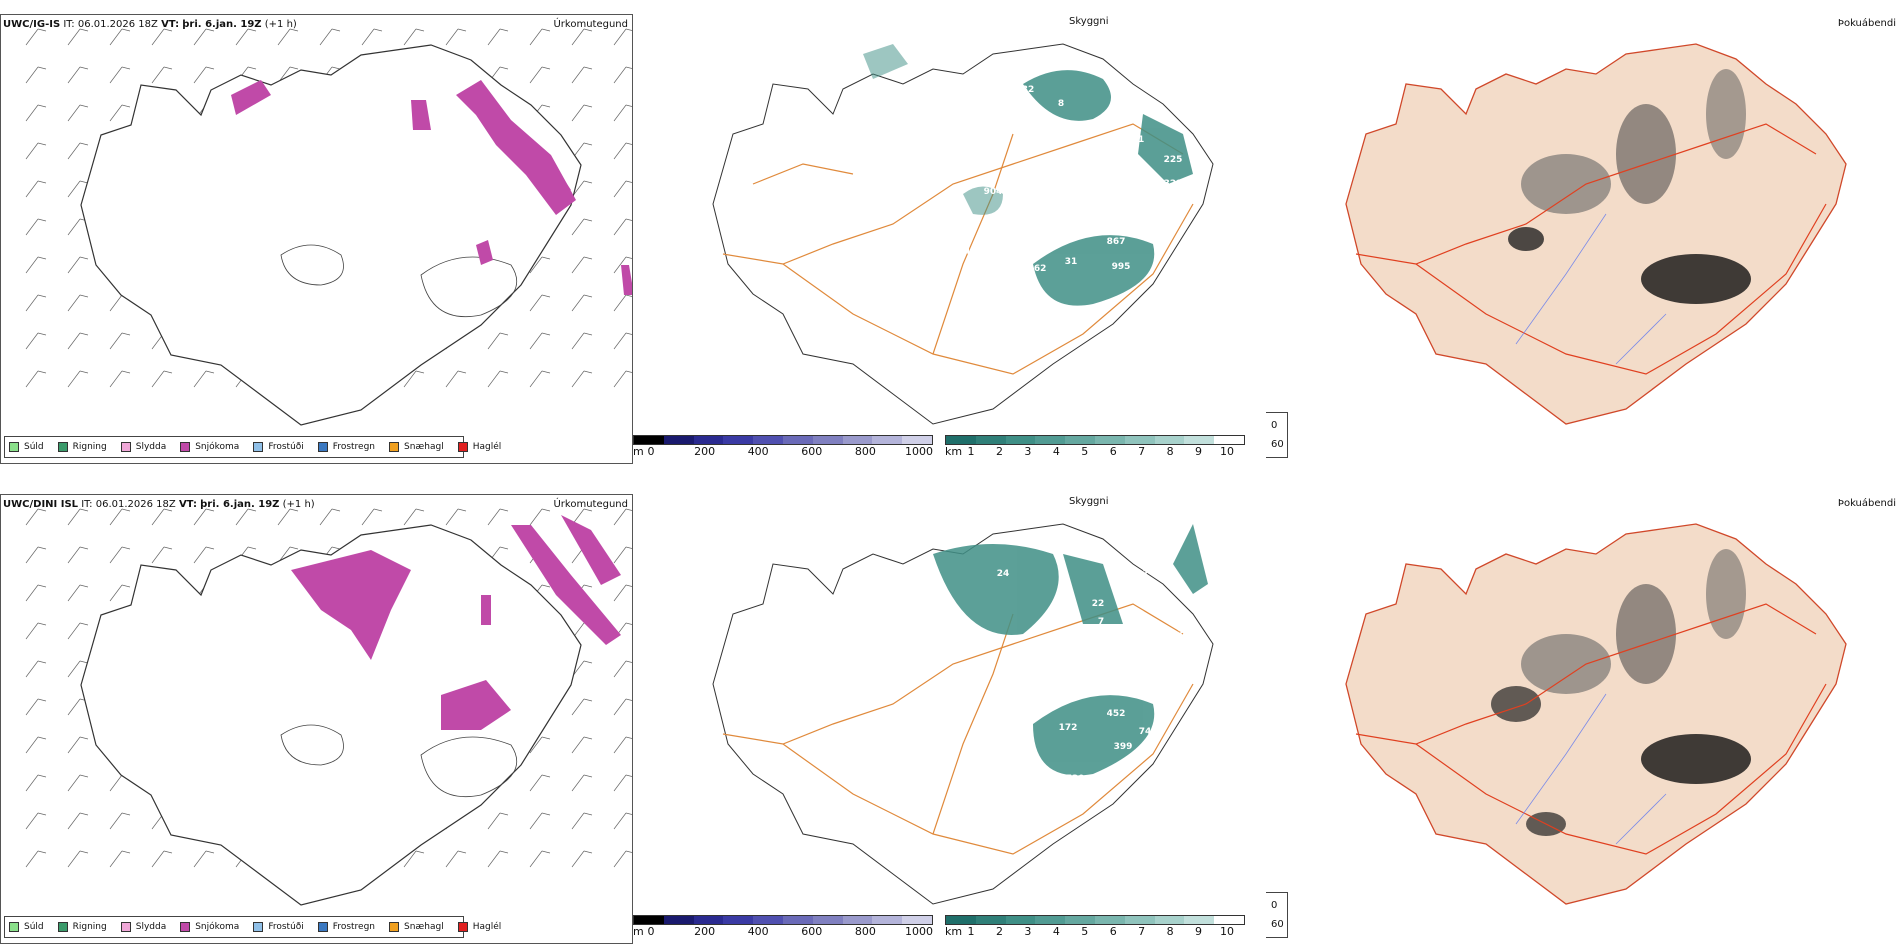 The image size is (1900, 950). I want to click on visibility-value-label: 391, so click(1151, 572).